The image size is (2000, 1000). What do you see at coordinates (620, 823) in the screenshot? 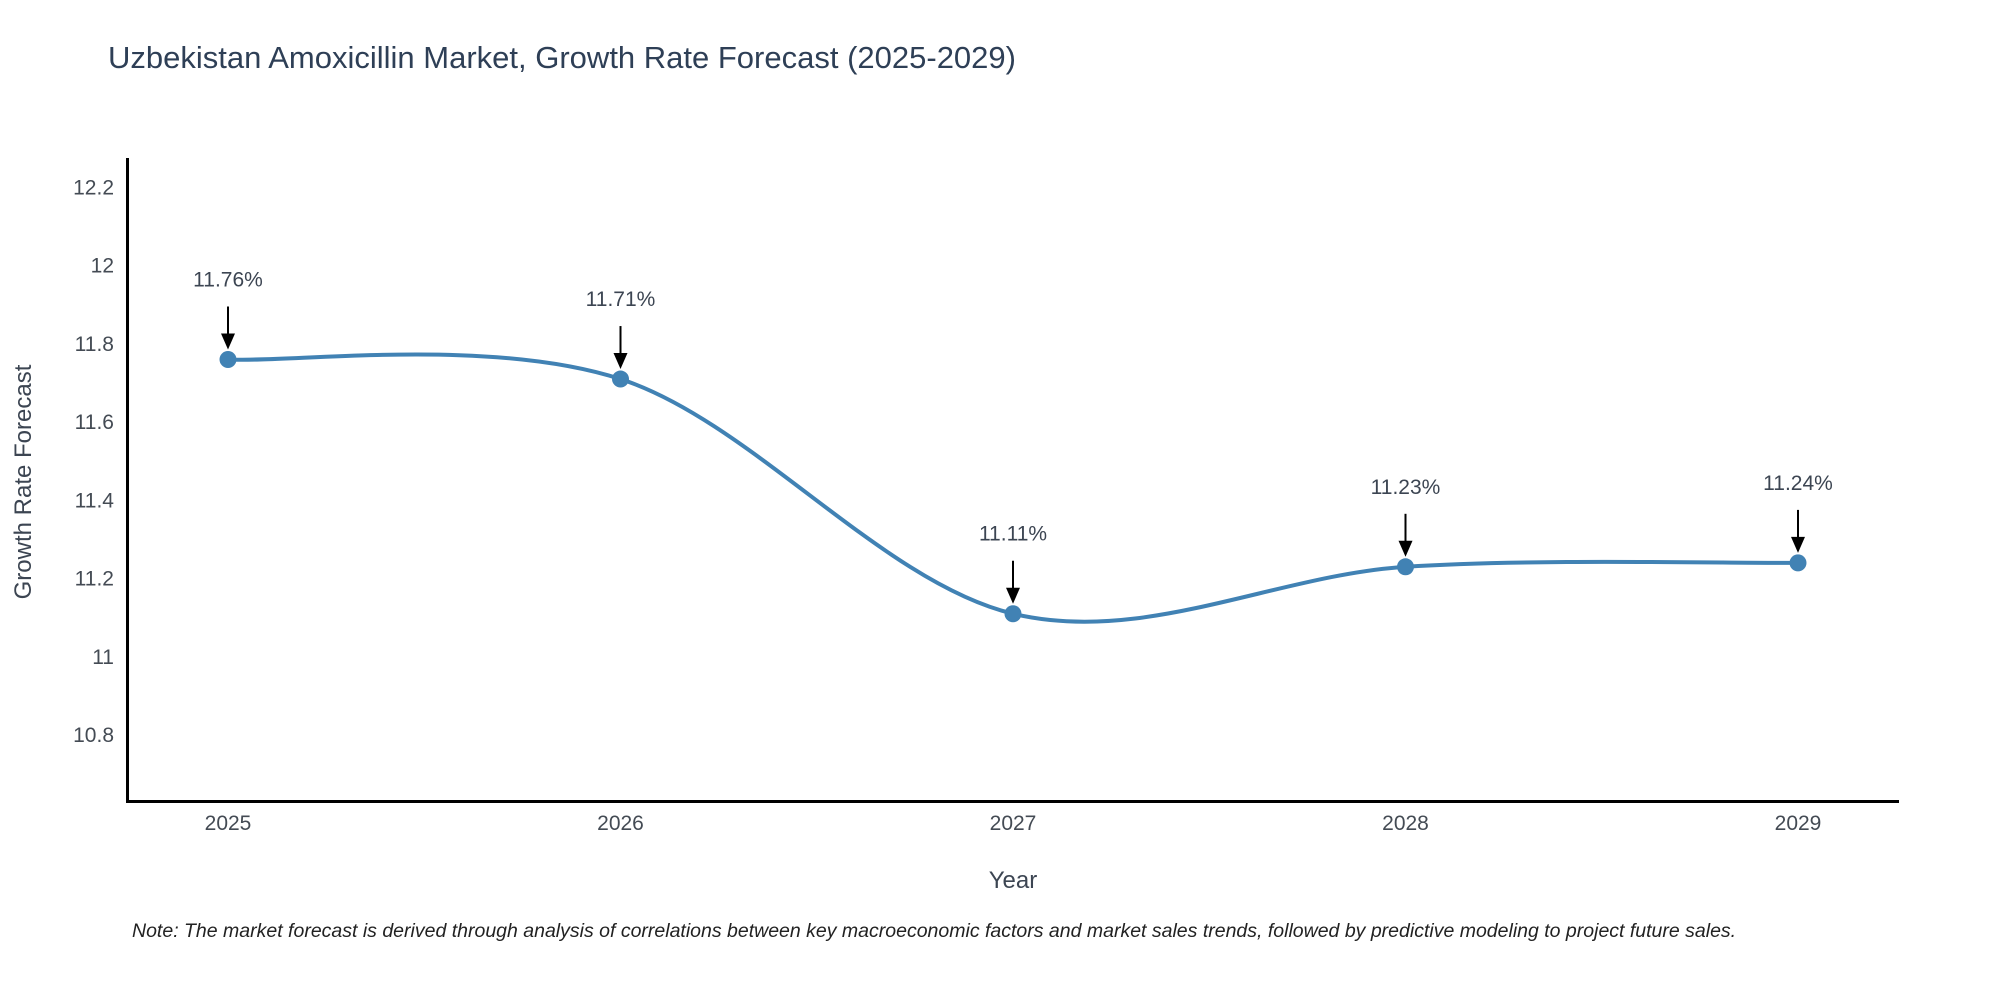
I see `x-tick-label: 2026` at bounding box center [620, 823].